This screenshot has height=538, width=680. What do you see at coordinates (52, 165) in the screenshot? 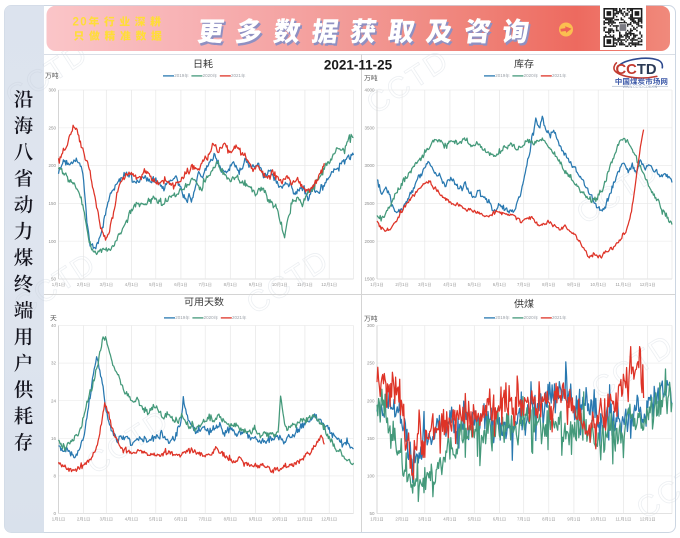
I see `svg-text: 200` at bounding box center [52, 165].